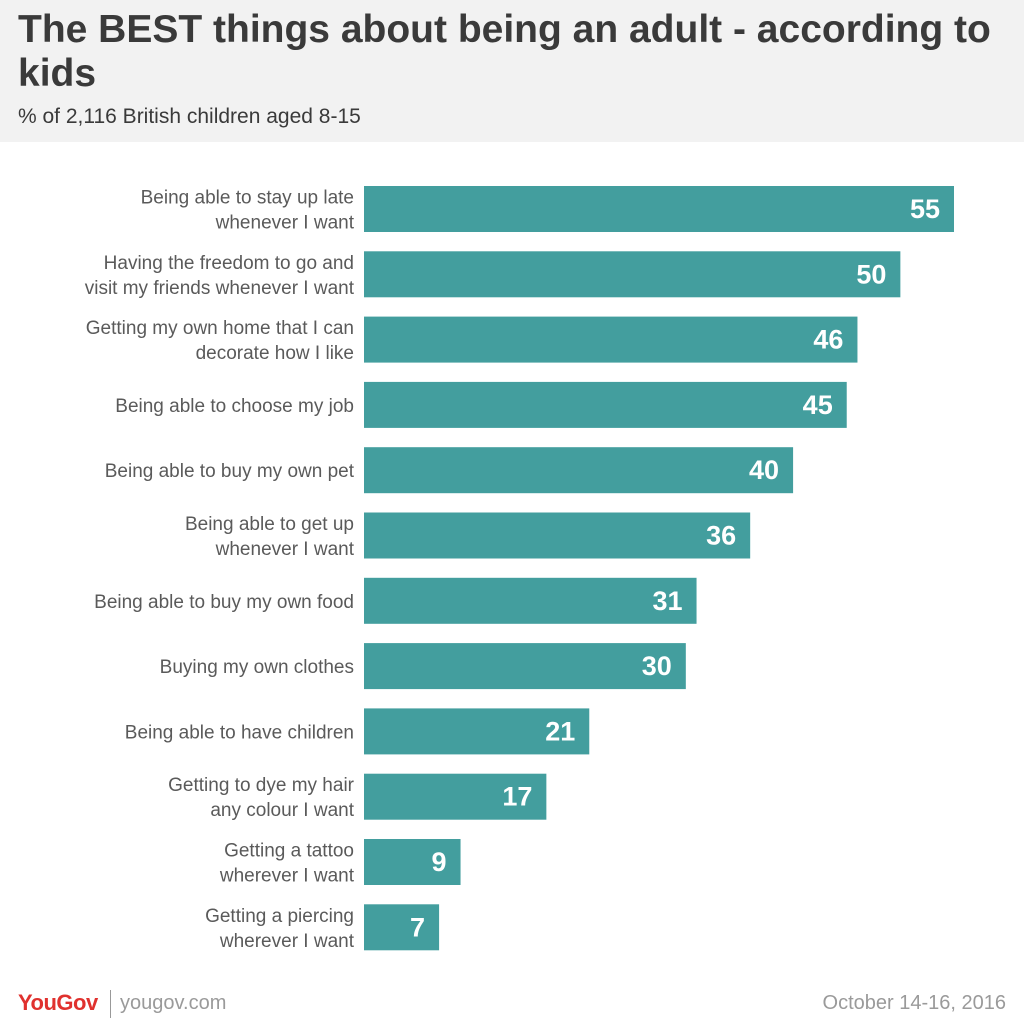 The width and height of the screenshot is (1024, 1024). I want to click on category-label-12: Getting a piercing wherever I want, so click(280, 929).